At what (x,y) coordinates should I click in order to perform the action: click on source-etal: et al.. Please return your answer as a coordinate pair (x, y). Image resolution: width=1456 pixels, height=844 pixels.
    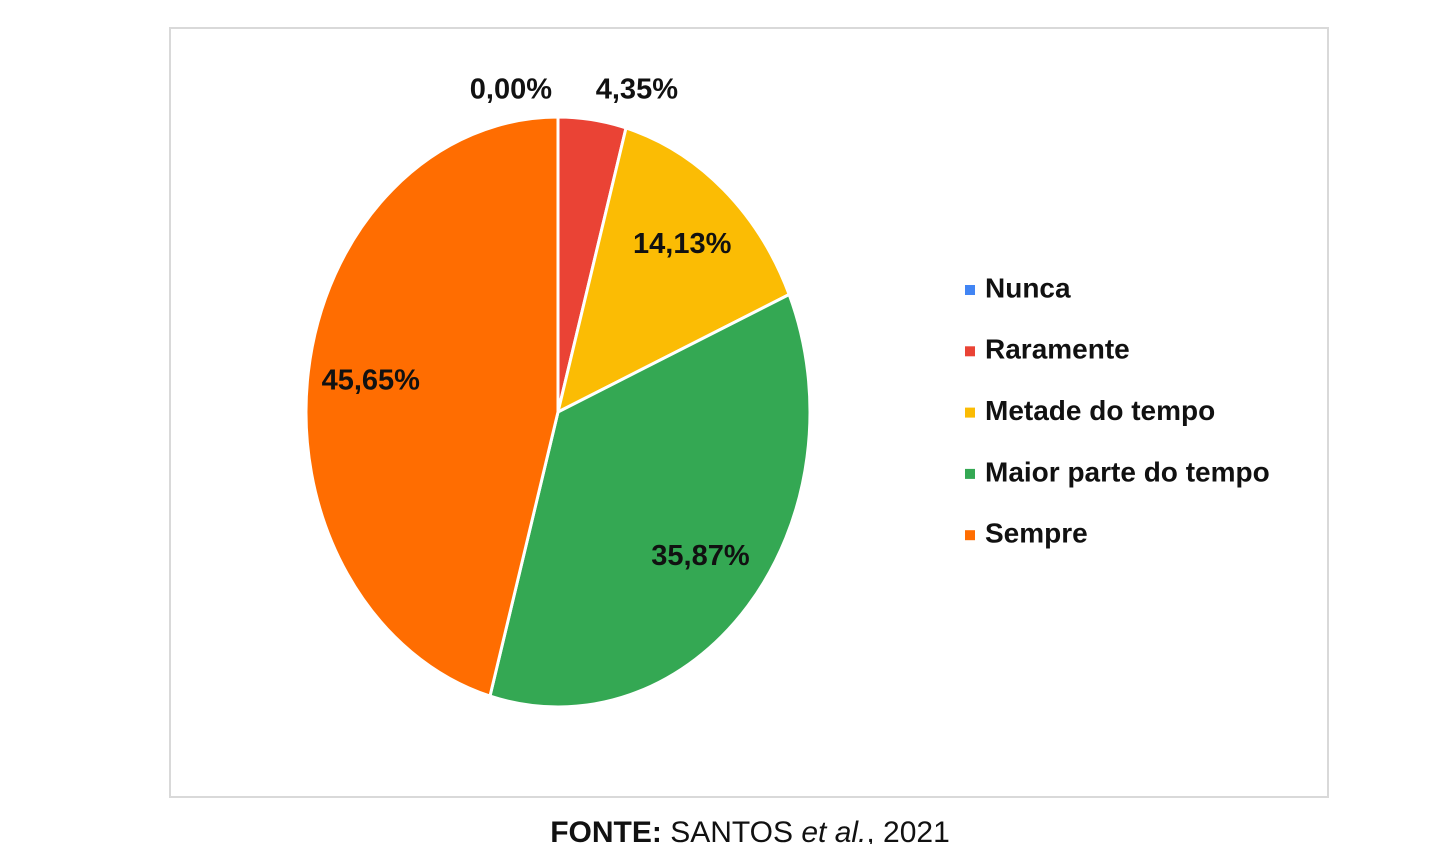
    Looking at the image, I should click on (833, 830).